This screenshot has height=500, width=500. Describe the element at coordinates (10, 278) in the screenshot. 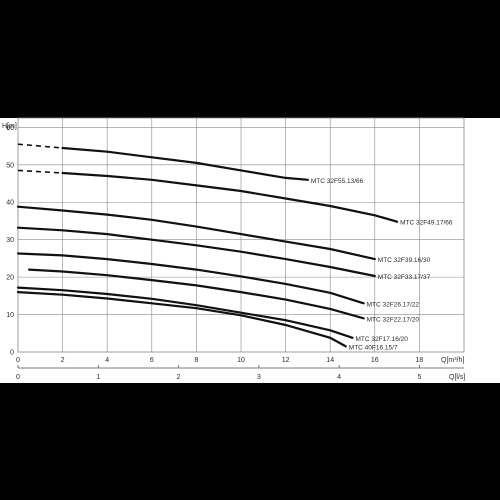

I see `y-tick-label: 20` at that location.